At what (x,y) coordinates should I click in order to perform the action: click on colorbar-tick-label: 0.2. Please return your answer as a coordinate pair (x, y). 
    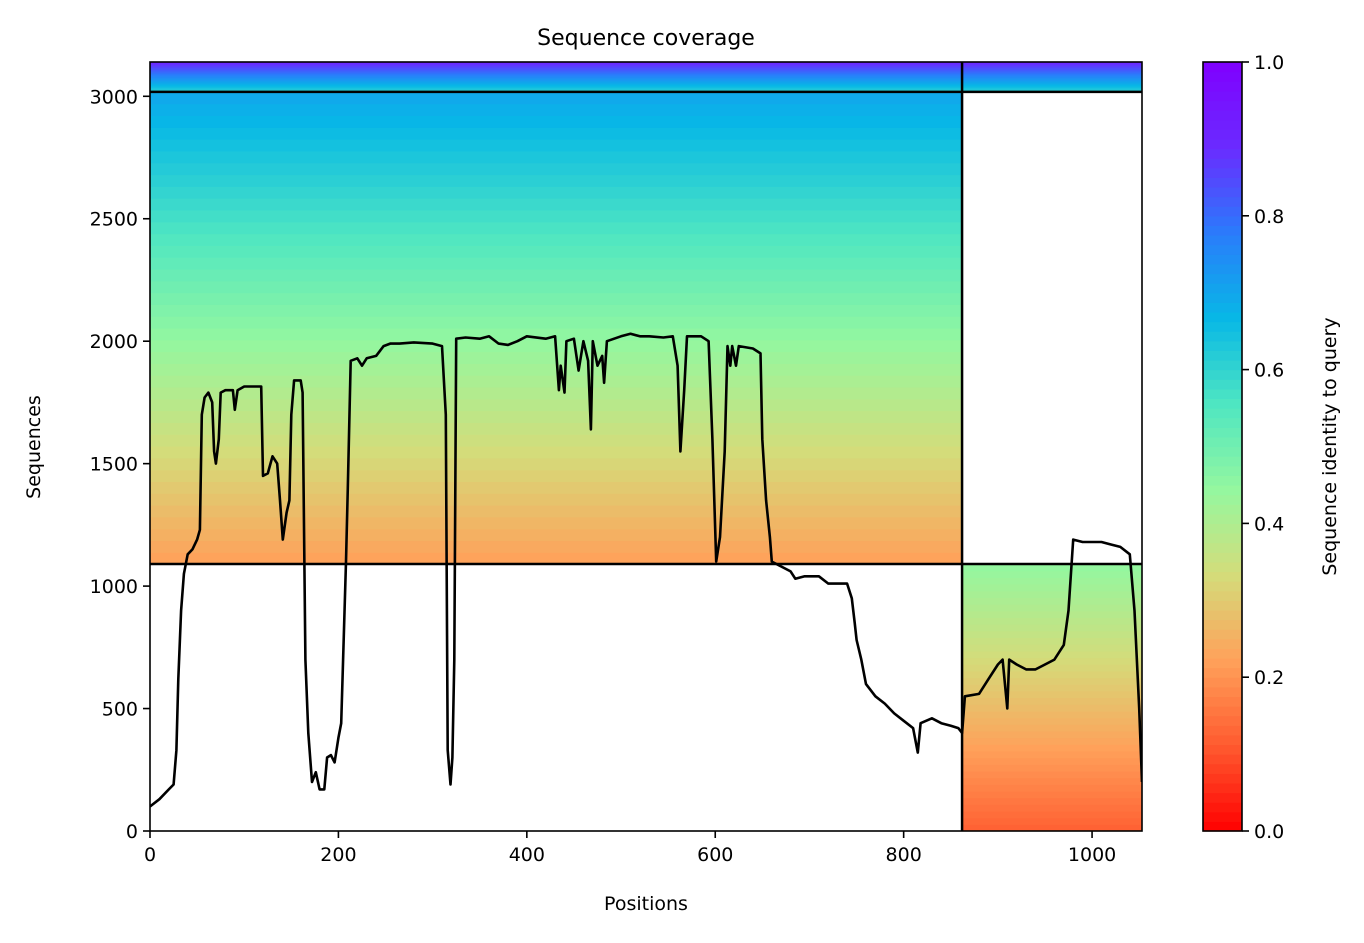
    Looking at the image, I should click on (1269, 678).